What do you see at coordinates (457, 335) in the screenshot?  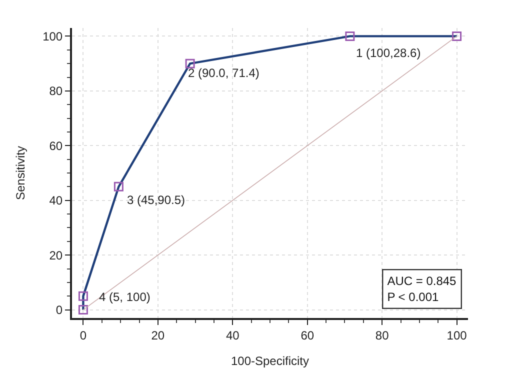 I see `x-tick-label: 100` at bounding box center [457, 335].